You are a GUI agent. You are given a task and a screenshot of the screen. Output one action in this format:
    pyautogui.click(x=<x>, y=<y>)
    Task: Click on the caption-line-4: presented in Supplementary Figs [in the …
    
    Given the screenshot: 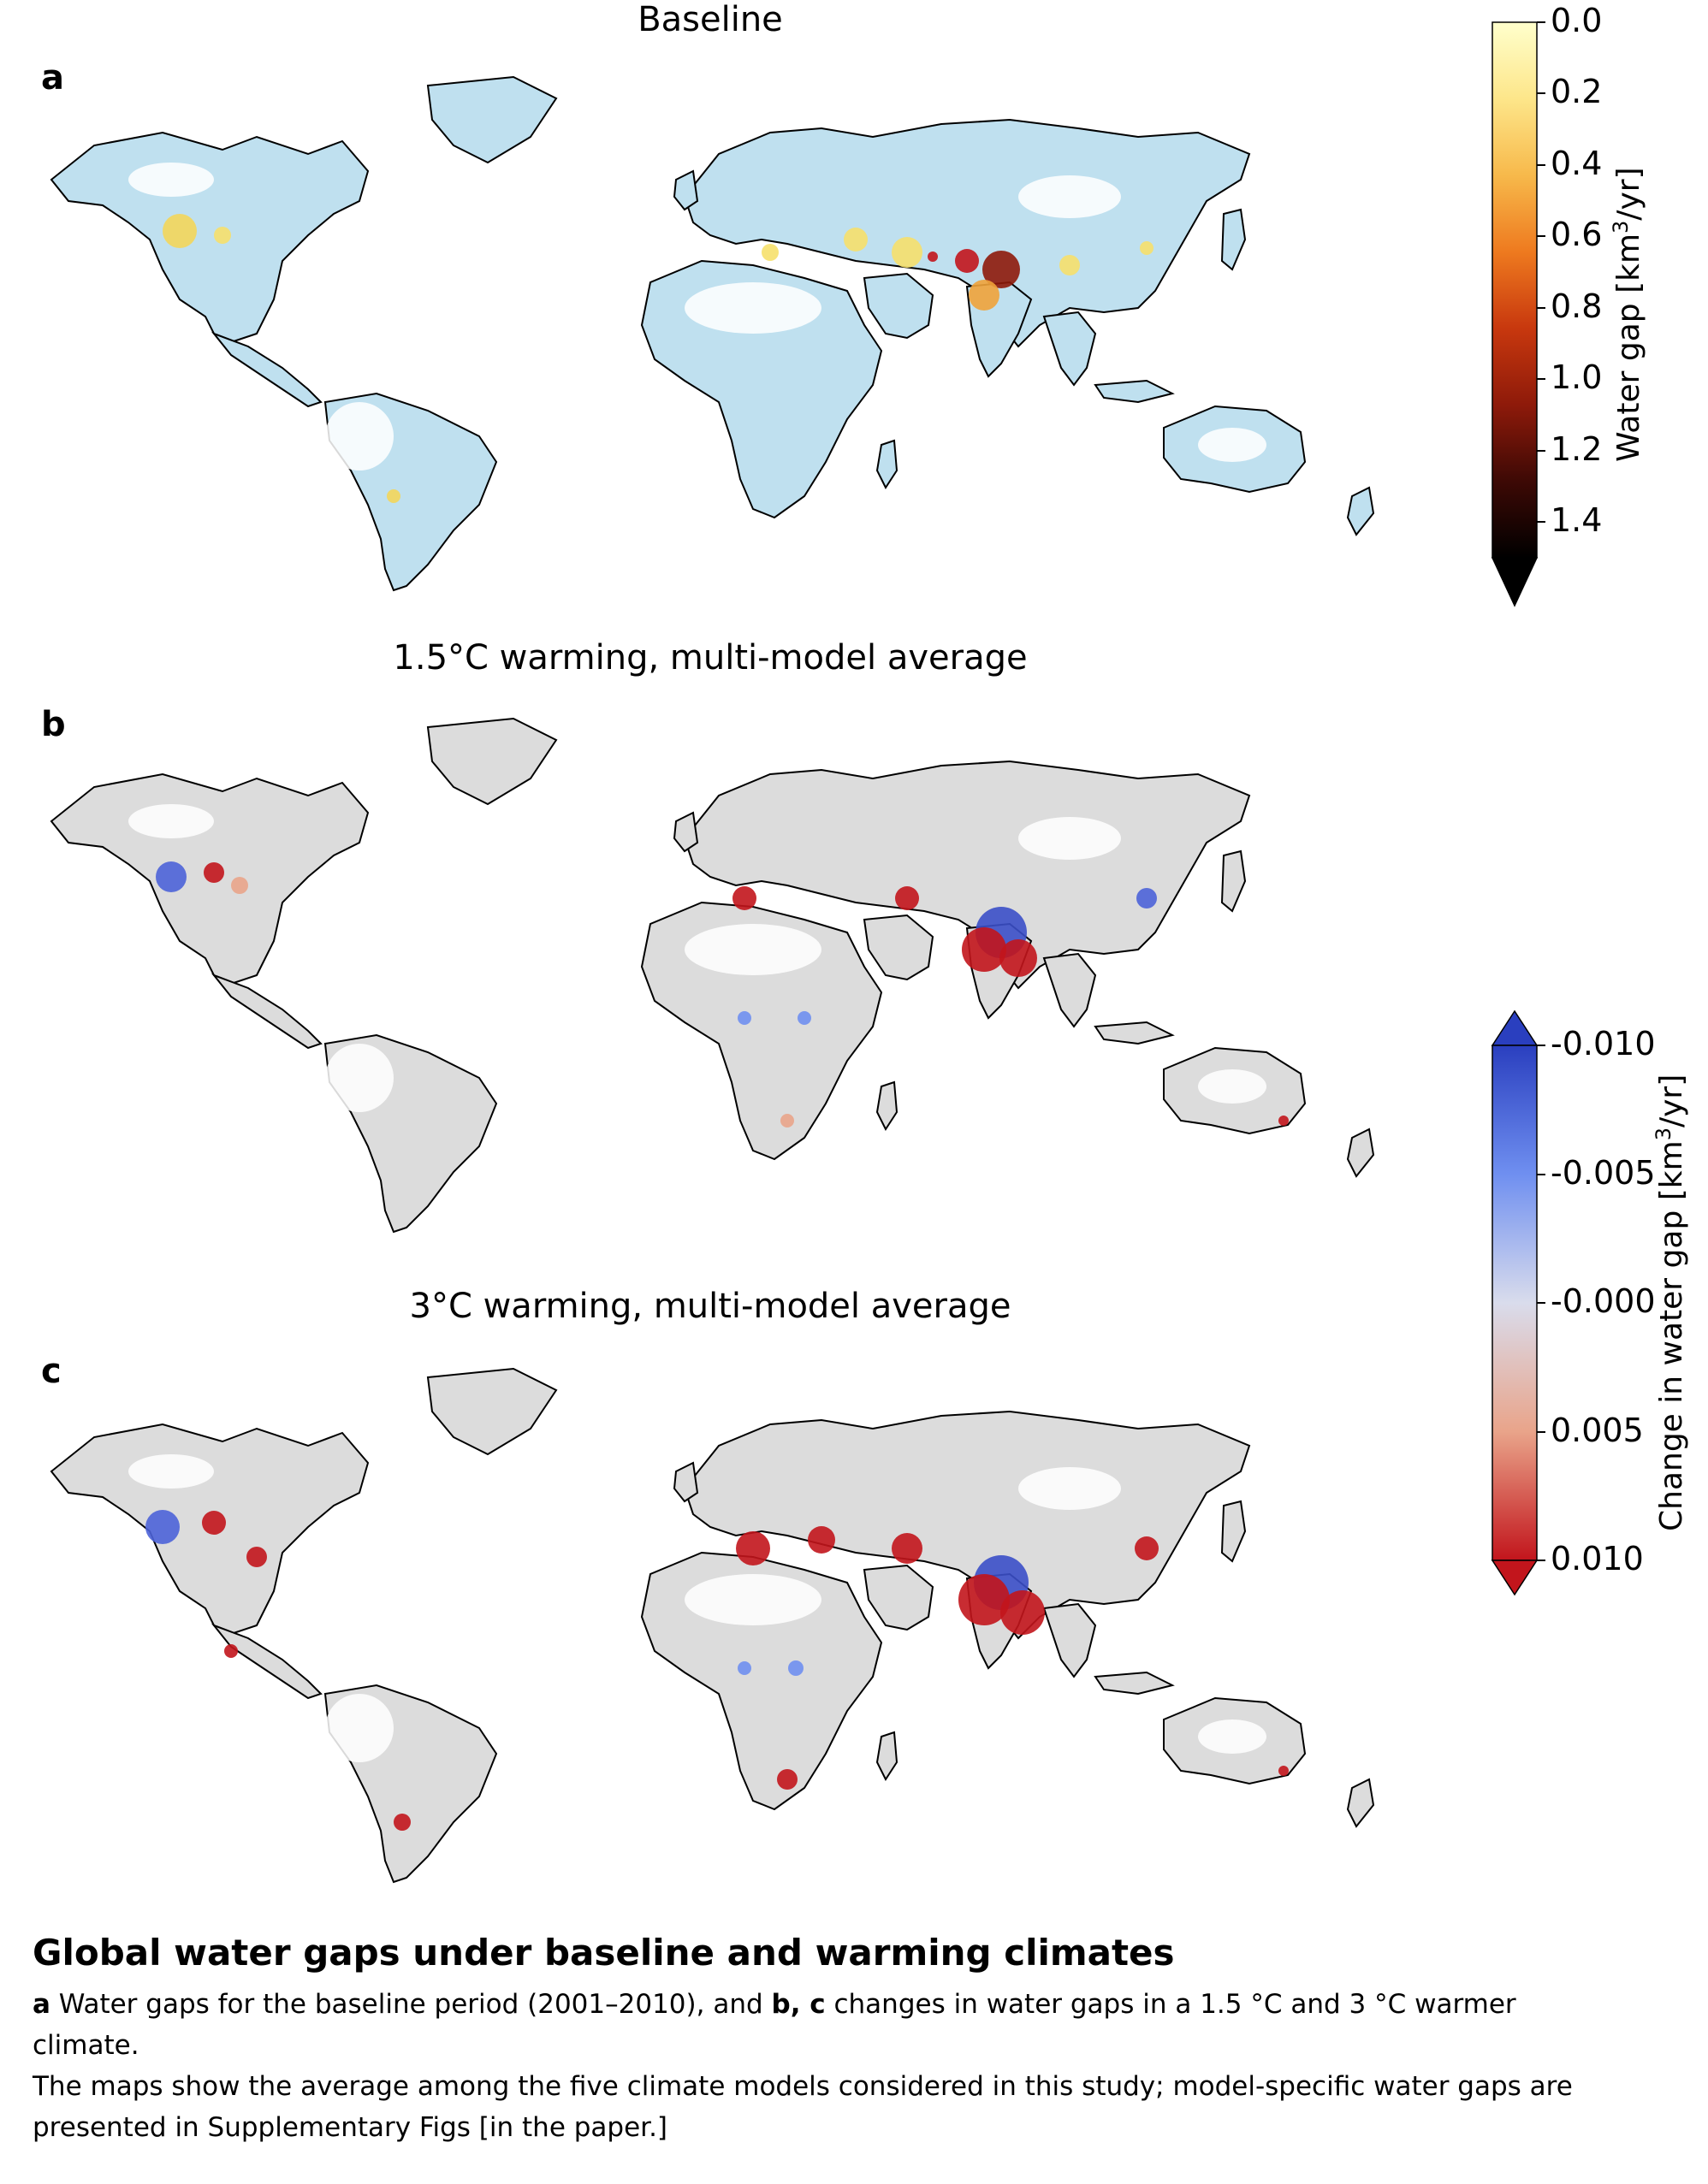 What is the action you would take?
    pyautogui.click(x=350, y=2127)
    